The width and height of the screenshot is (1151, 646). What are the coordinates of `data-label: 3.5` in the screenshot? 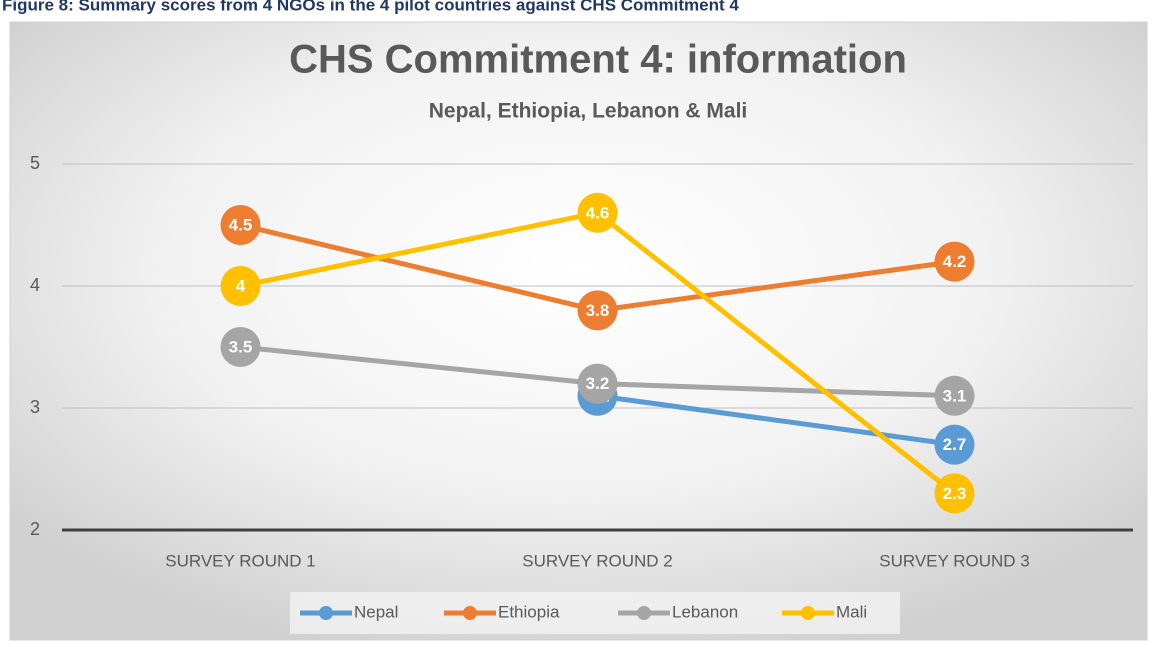 It's located at (241, 346).